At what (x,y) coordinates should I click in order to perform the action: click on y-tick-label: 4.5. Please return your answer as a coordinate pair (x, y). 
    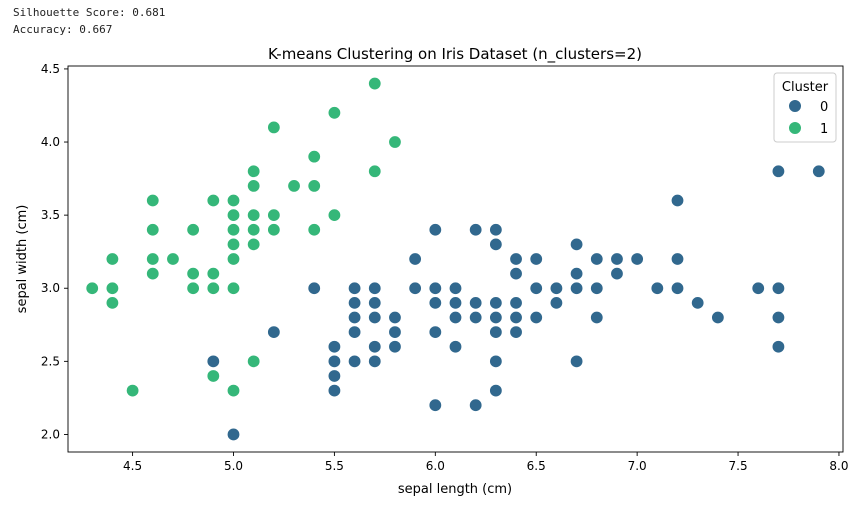
    Looking at the image, I should click on (50, 69).